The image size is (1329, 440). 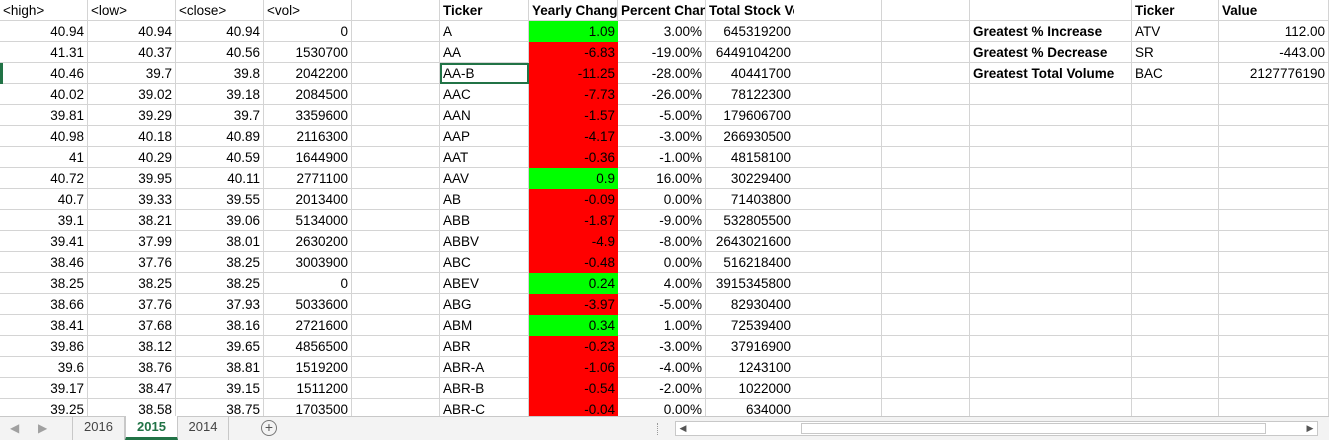 I want to click on cell-low: 39.7, so click(x=132, y=73).